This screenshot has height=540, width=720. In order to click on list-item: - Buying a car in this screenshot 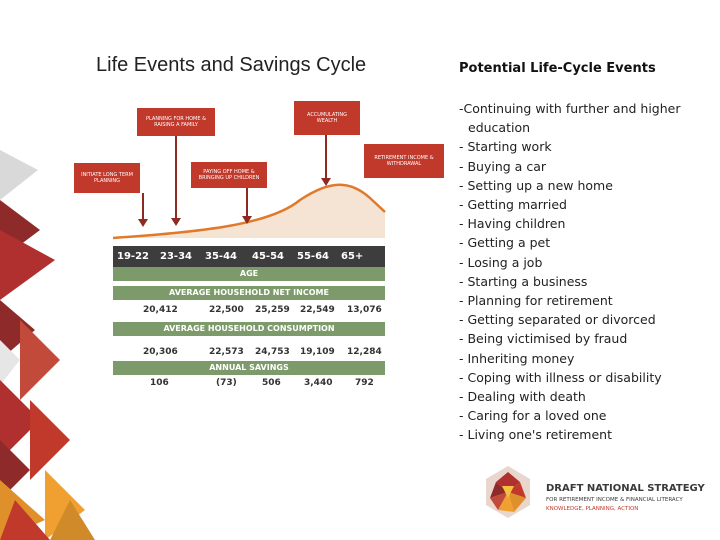, I will do `click(502, 166)`.